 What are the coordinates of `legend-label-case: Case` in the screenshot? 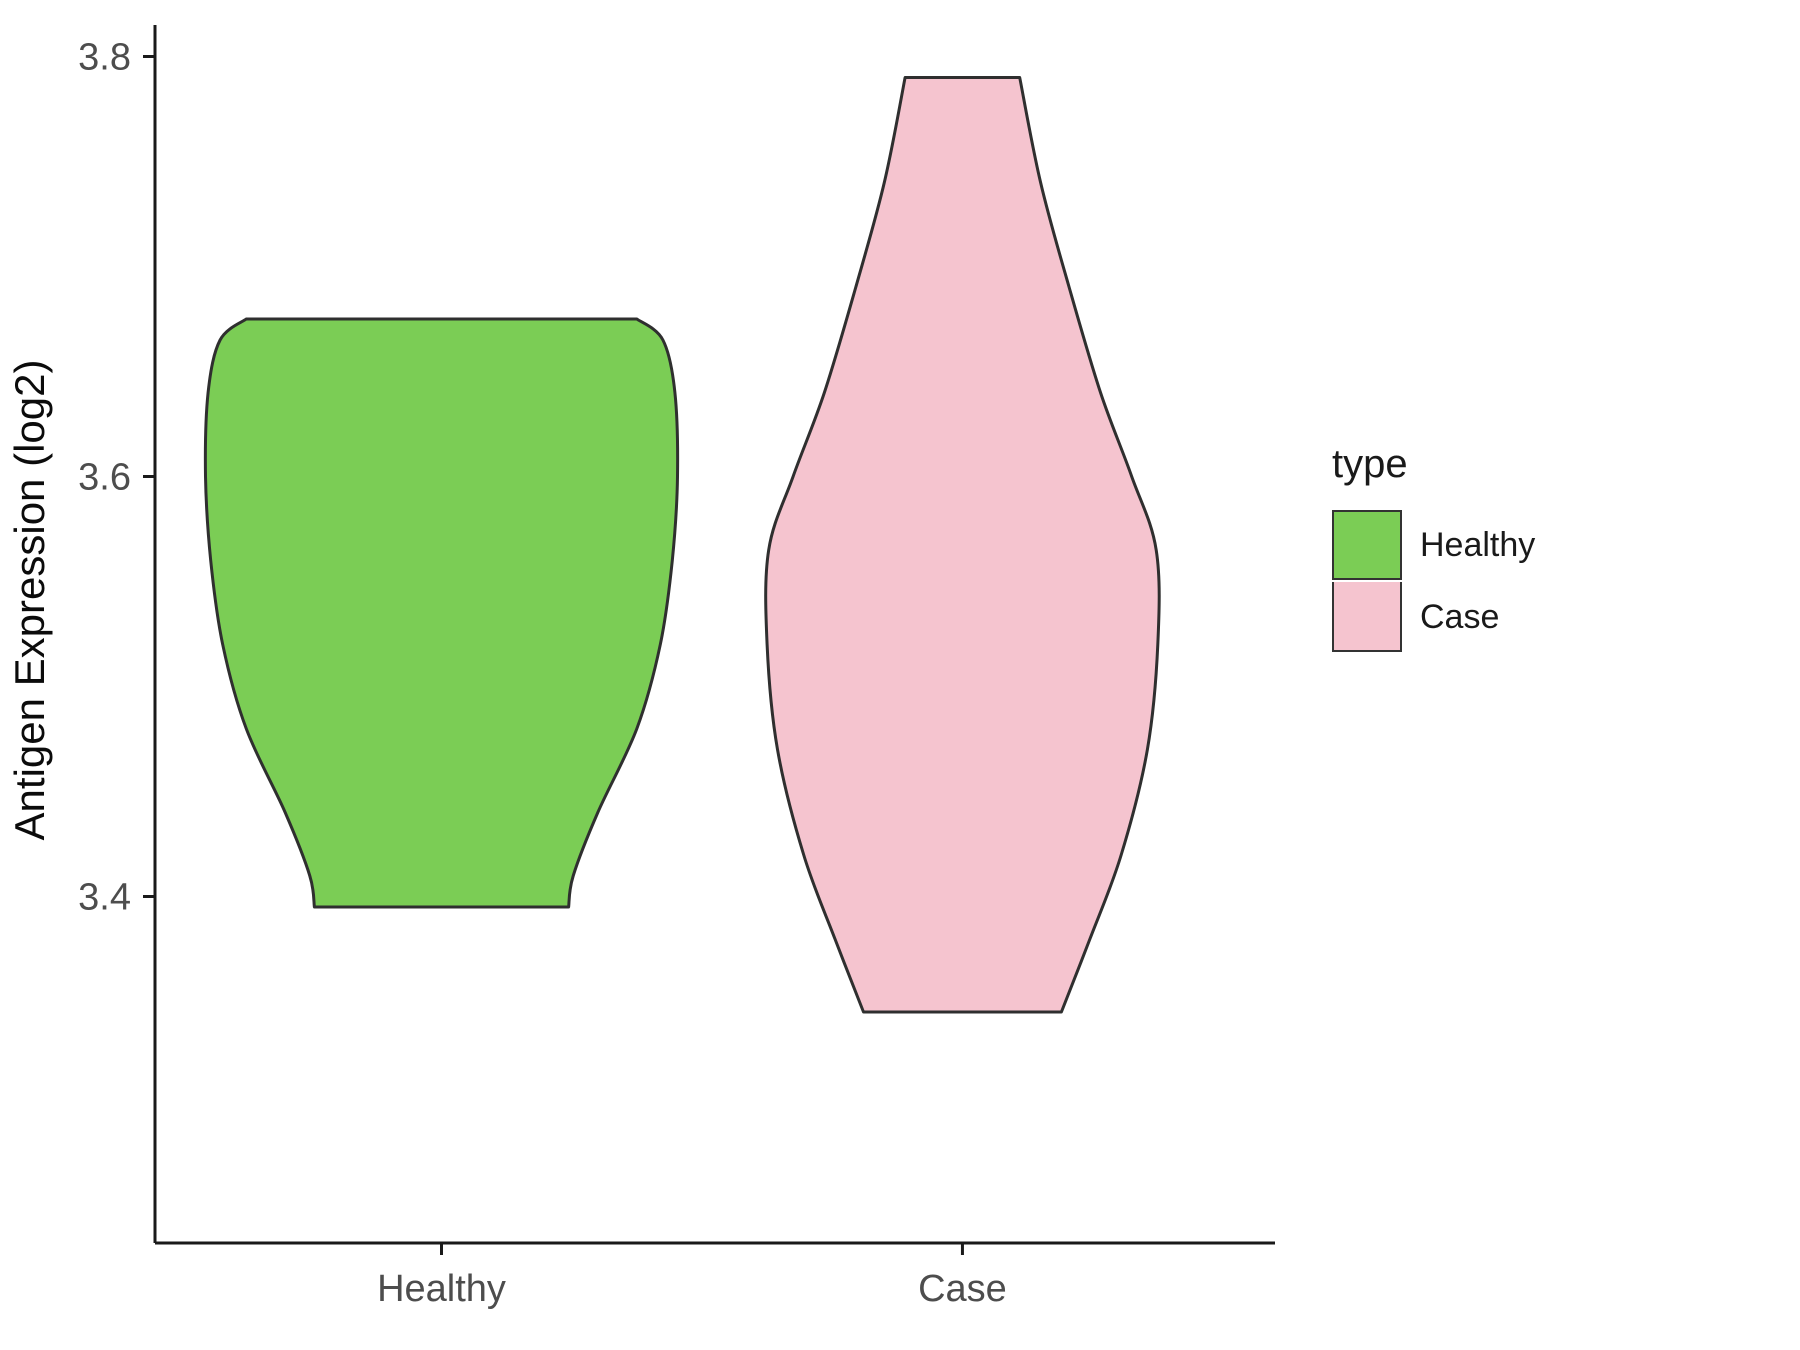 It's located at (1460, 616).